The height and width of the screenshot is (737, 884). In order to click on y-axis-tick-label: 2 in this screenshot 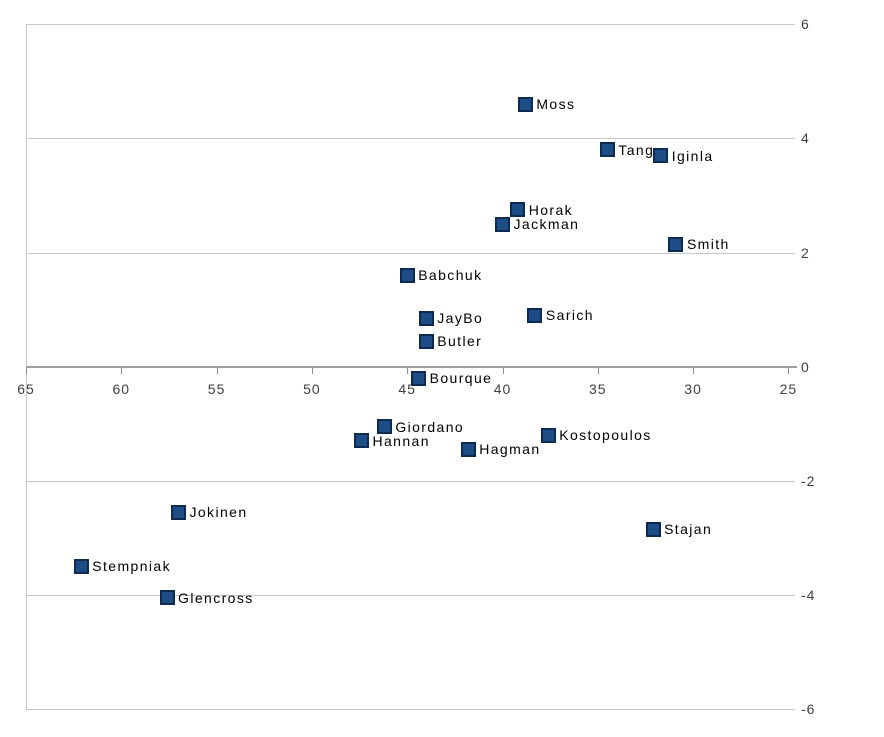, I will do `click(805, 252)`.